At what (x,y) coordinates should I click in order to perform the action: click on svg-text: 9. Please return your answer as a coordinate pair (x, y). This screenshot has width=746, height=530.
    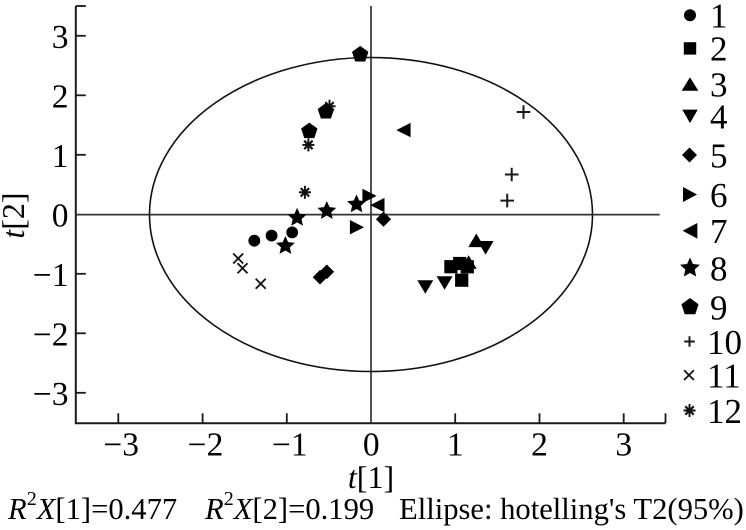
    Looking at the image, I should click on (719, 307).